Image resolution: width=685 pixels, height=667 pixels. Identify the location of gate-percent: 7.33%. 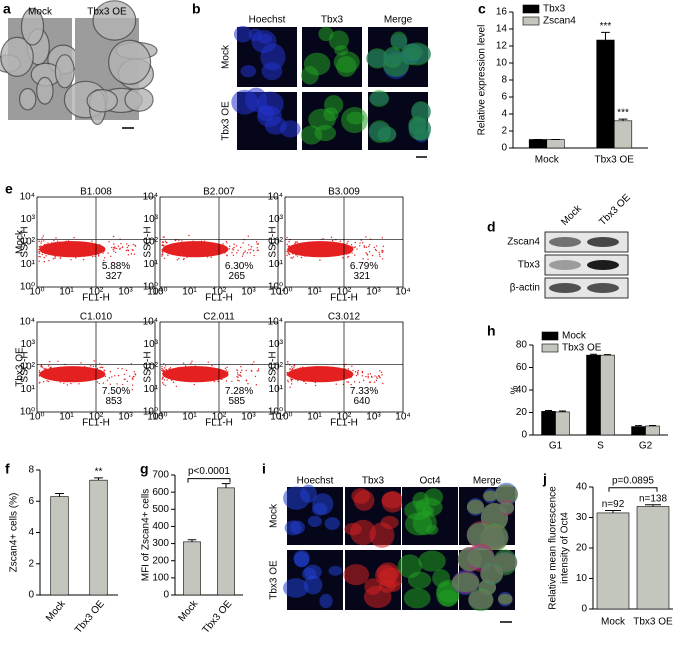
(364, 391).